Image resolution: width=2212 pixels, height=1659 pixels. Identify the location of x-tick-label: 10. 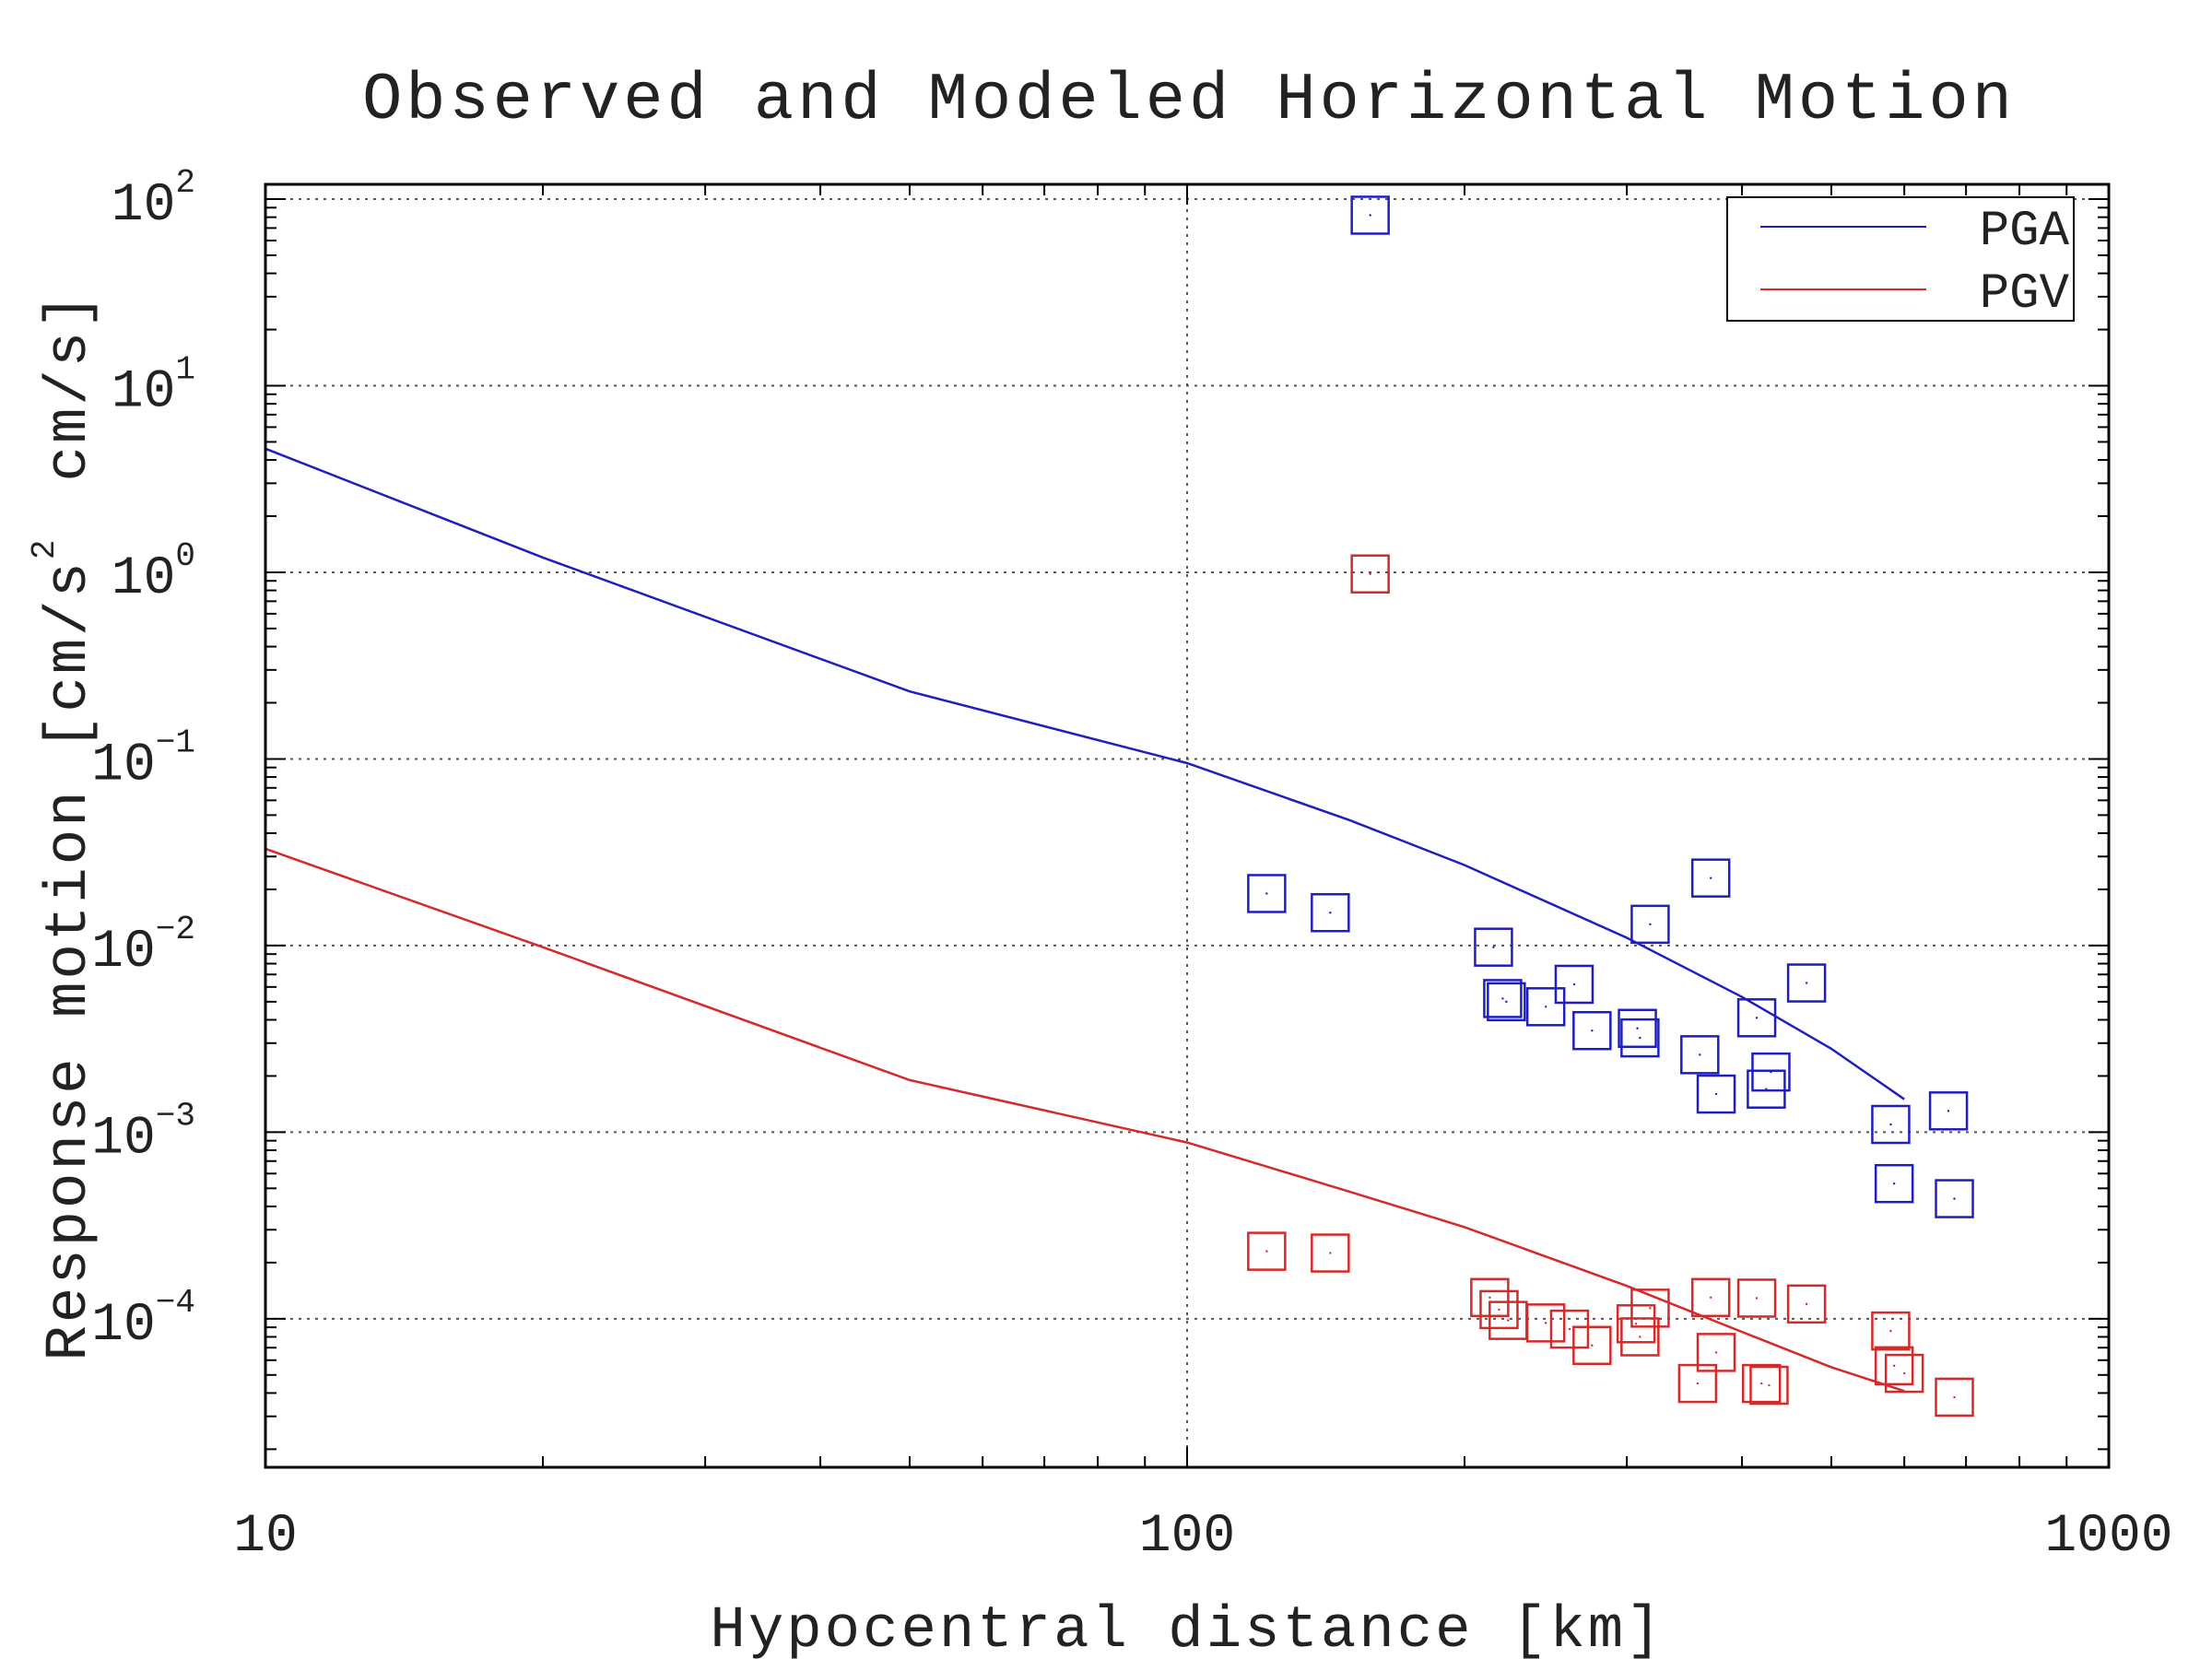
(265, 1537).